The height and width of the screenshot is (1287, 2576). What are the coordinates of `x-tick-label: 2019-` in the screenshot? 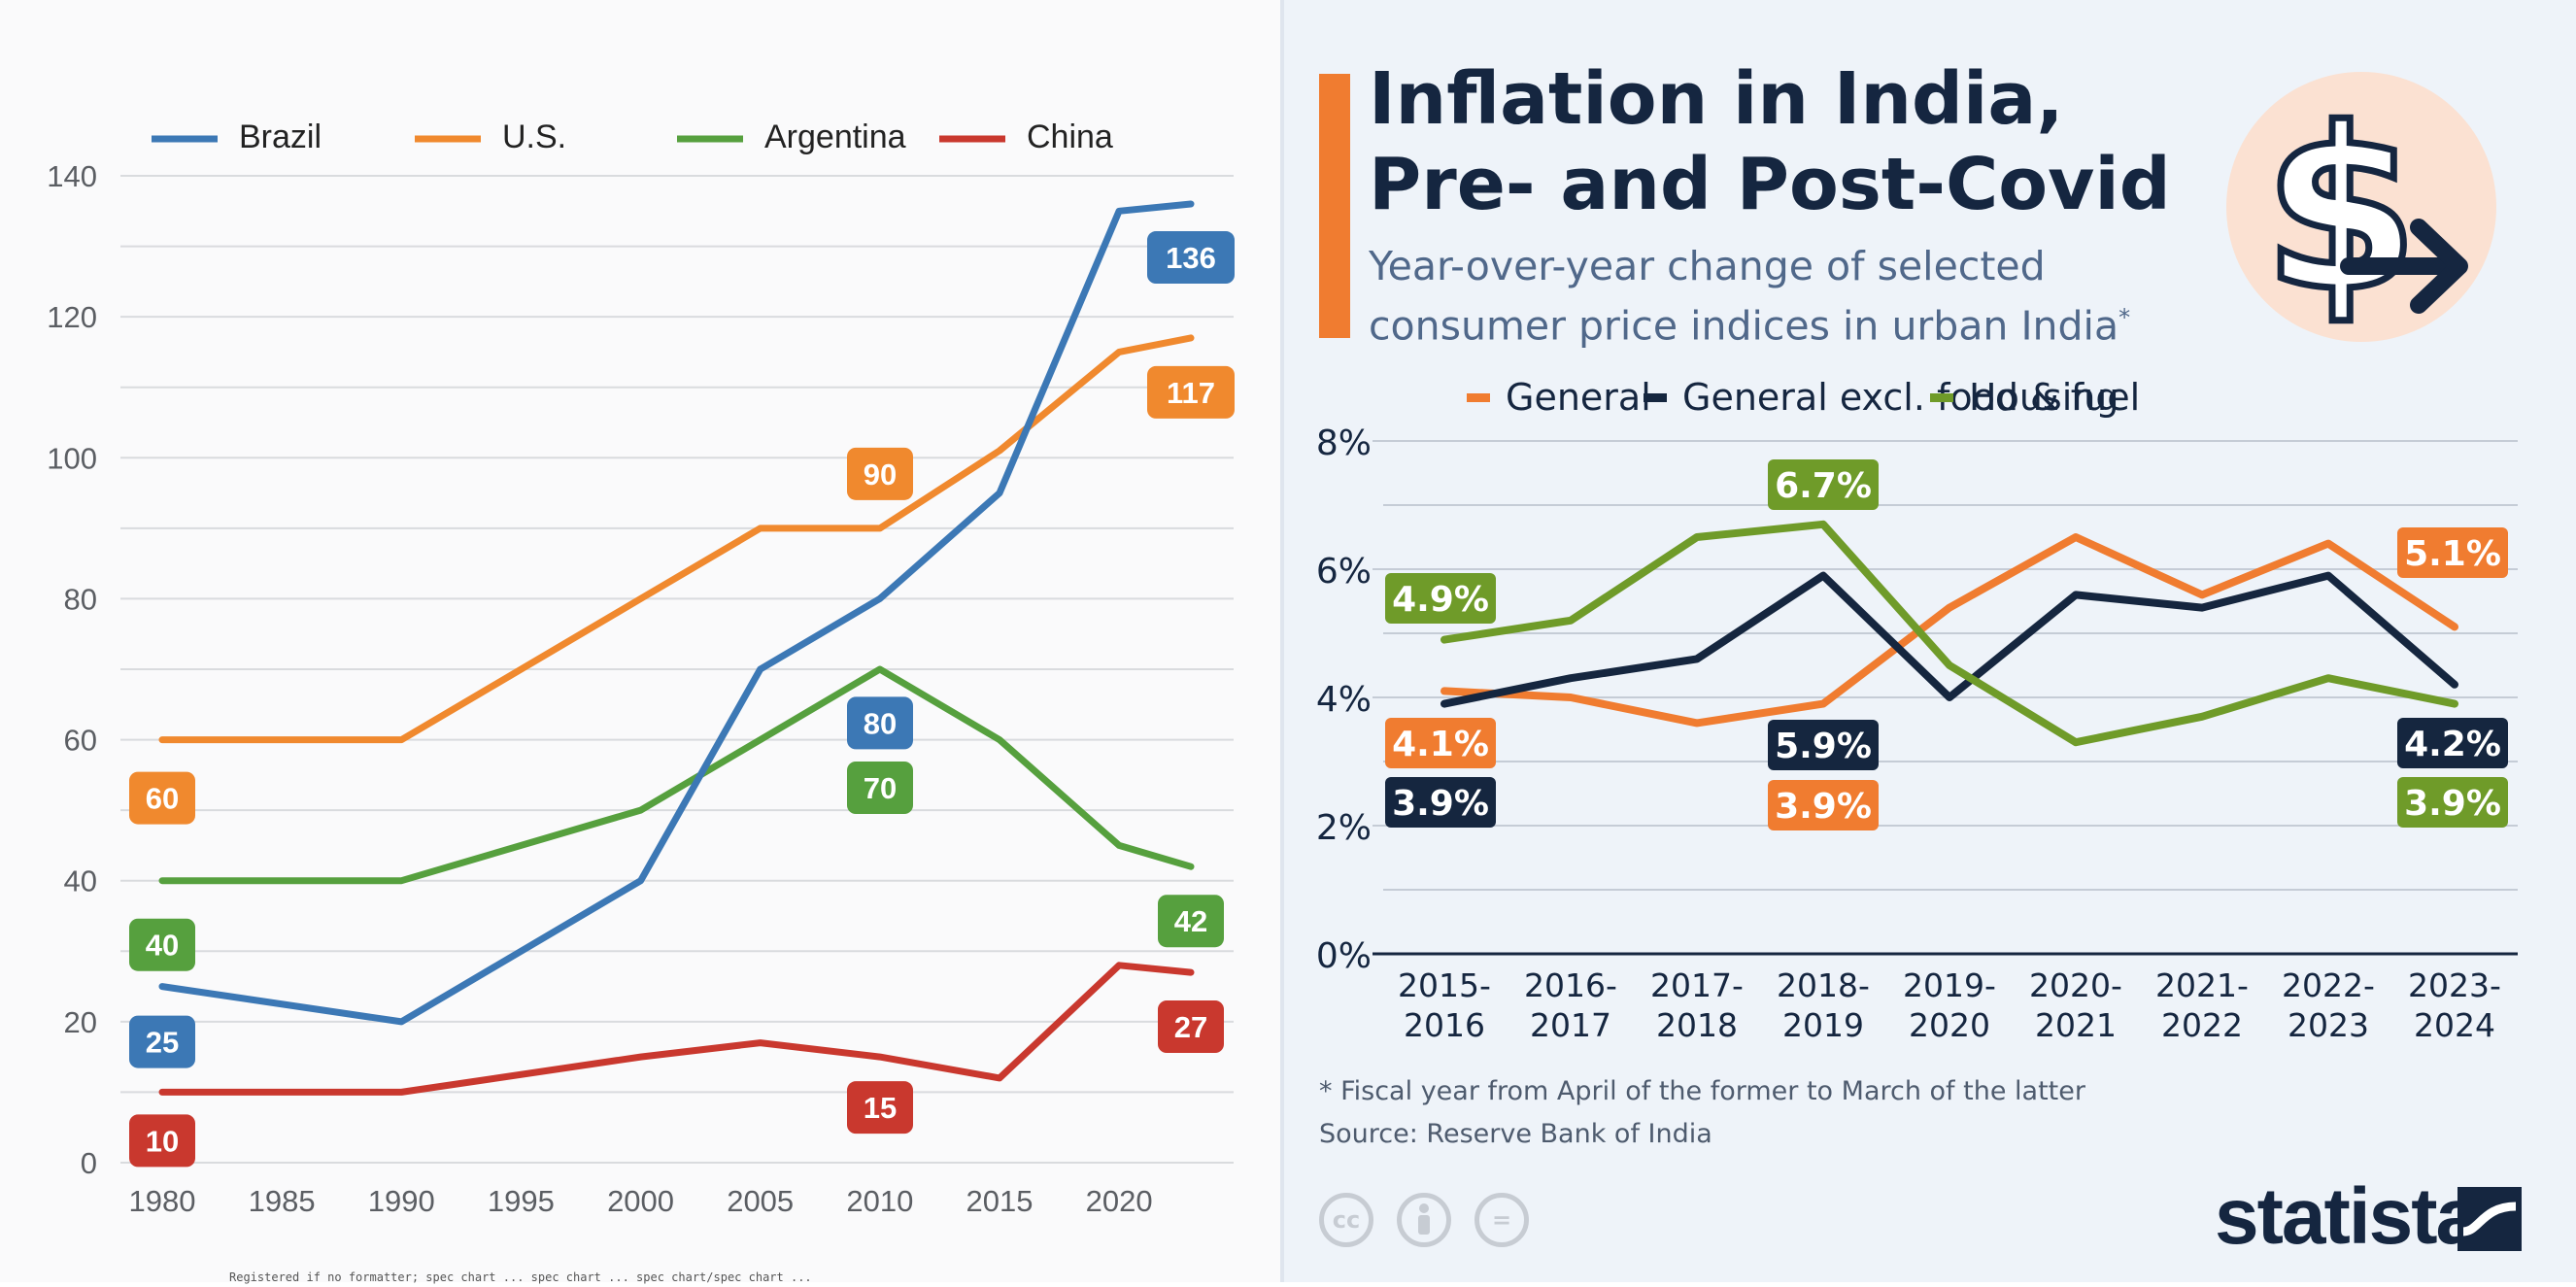 It's located at (1949, 985).